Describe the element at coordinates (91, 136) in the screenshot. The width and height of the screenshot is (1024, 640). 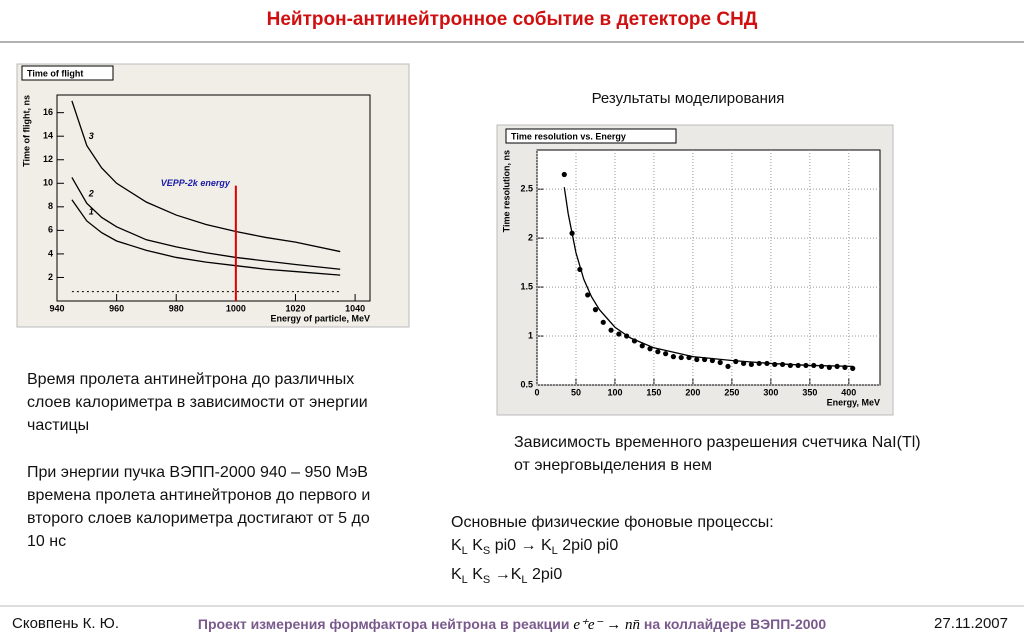
I see `curve-label: 3` at that location.